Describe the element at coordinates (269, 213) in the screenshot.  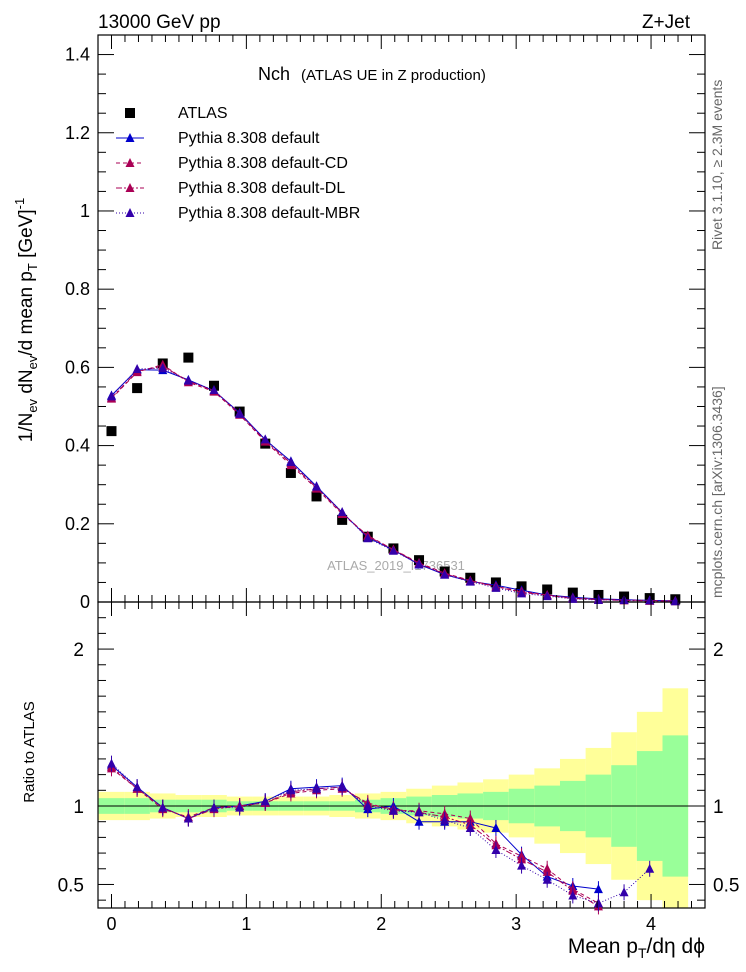
I see `legend-label: Pythia 8.308 default-MBR` at that location.